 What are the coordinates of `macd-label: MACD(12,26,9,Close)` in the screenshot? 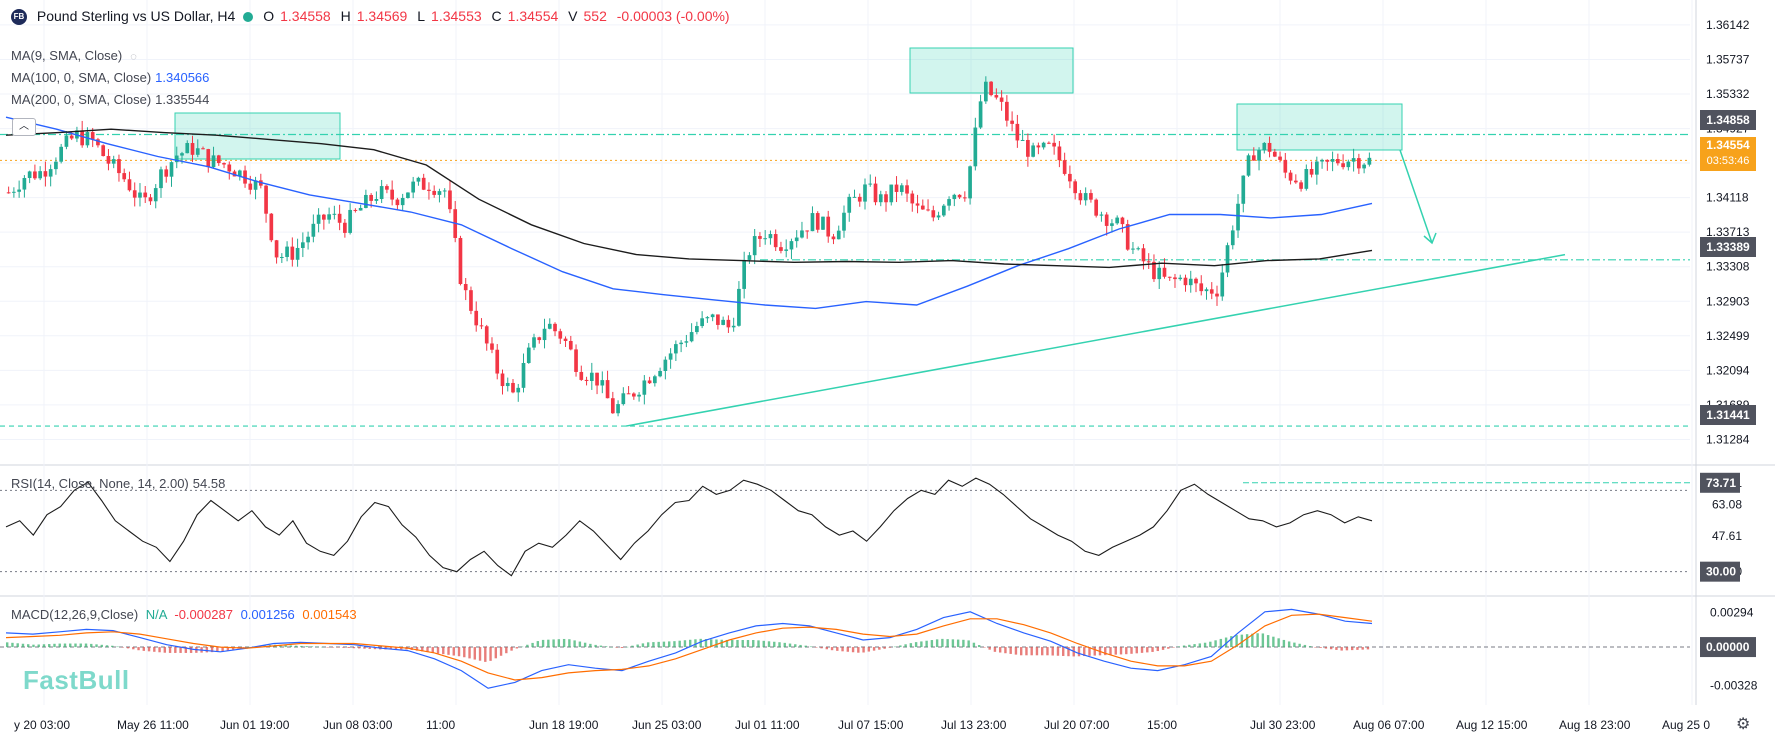 It's located at (75, 614).